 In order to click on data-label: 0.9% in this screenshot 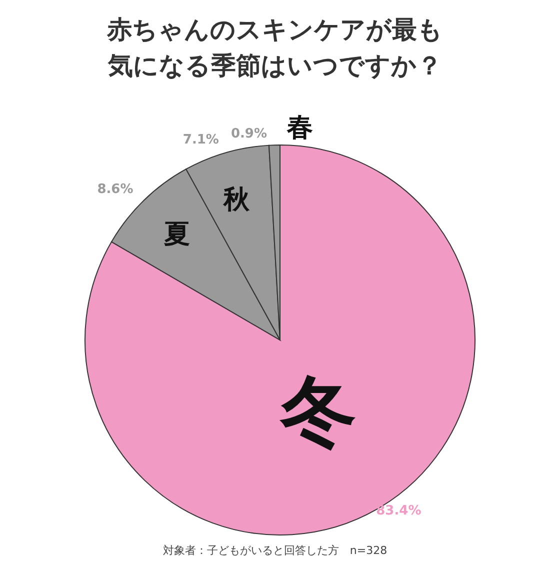, I will do `click(248, 134)`.